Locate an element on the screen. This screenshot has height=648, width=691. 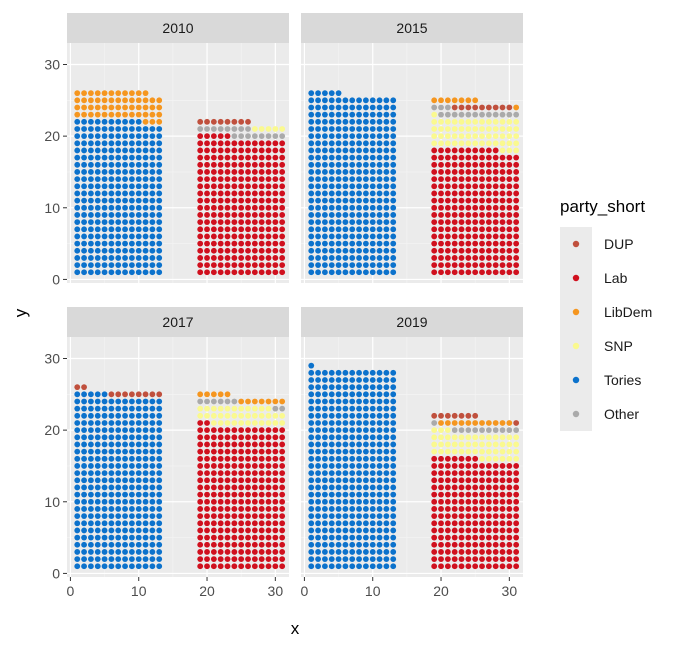
seat-point-other is located at coordinates (502, 430).